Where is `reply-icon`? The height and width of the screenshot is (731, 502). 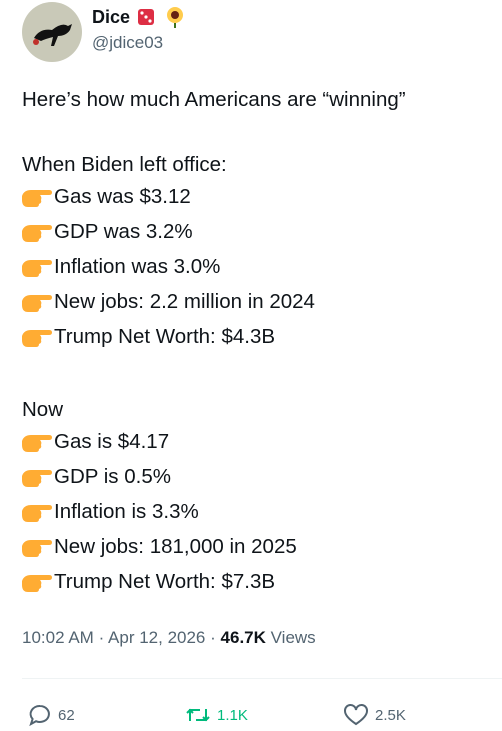
reply-icon is located at coordinates (39, 715).